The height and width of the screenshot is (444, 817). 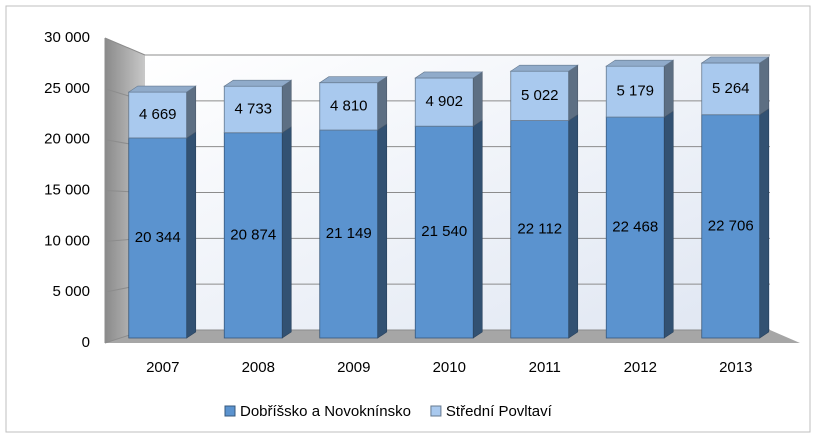 What do you see at coordinates (353, 367) in the screenshot?
I see `x-tick-label: 2009` at bounding box center [353, 367].